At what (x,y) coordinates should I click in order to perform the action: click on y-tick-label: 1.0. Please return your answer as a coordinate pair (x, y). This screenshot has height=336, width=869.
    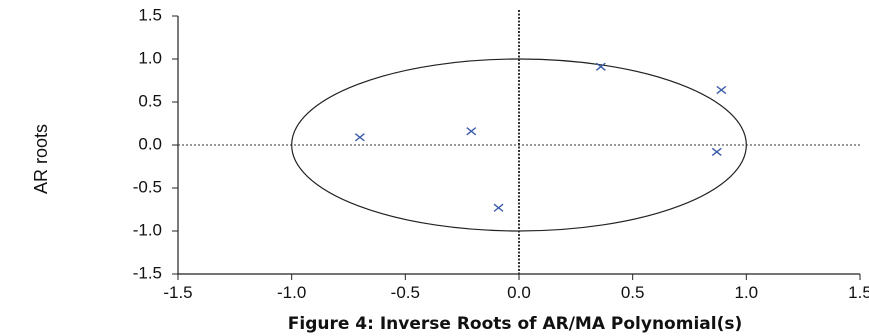
    Looking at the image, I should click on (150, 57).